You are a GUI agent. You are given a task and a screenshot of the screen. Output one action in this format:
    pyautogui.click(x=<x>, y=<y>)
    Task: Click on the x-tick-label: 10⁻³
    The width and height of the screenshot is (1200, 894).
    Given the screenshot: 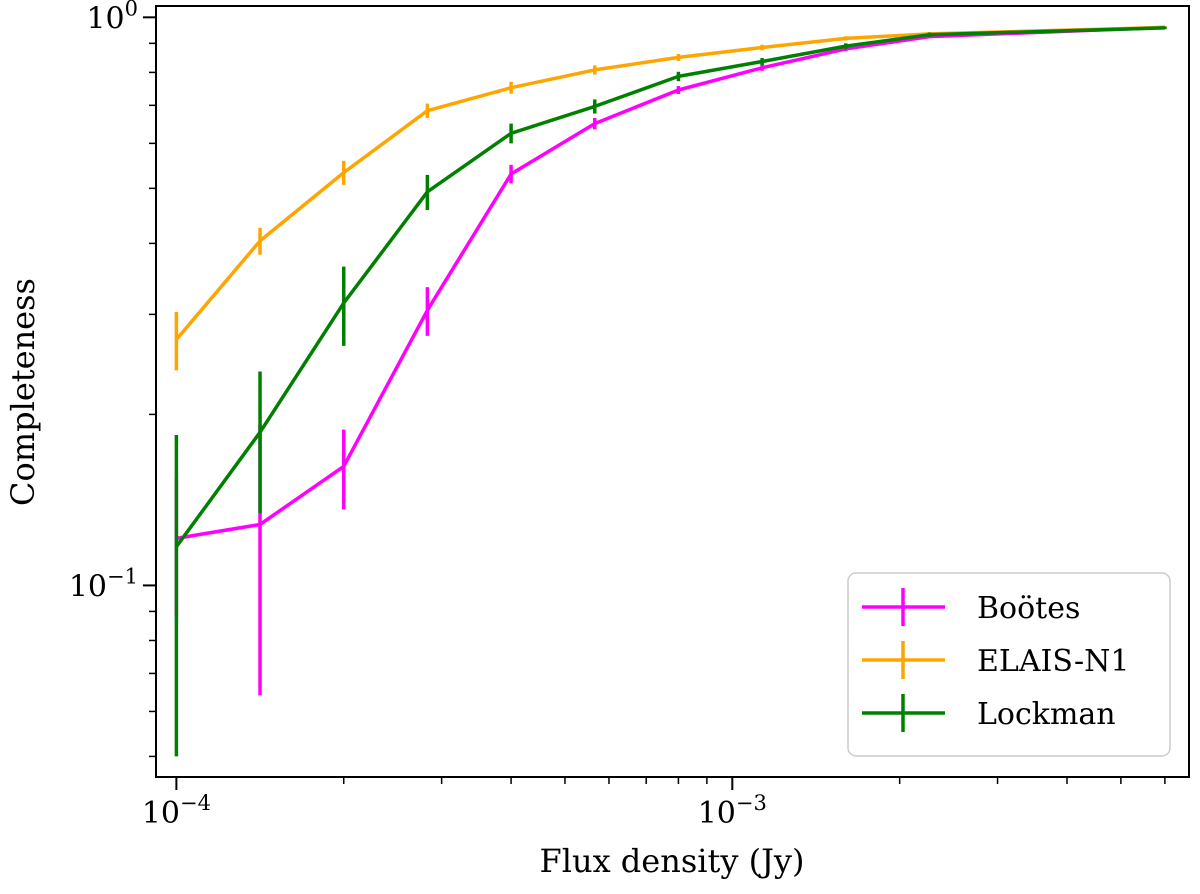 What is the action you would take?
    pyautogui.click(x=732, y=811)
    